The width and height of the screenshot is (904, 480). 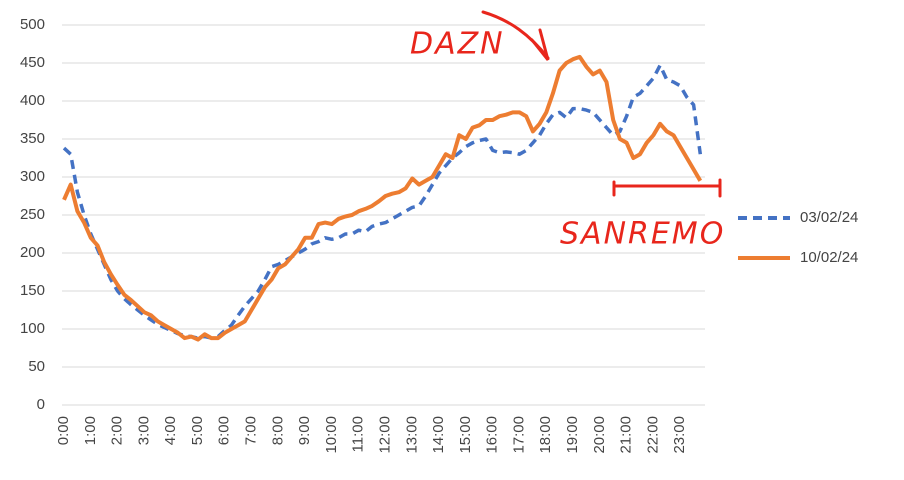 What do you see at coordinates (304, 430) in the screenshot?
I see `x-tick-label: 9:00` at bounding box center [304, 430].